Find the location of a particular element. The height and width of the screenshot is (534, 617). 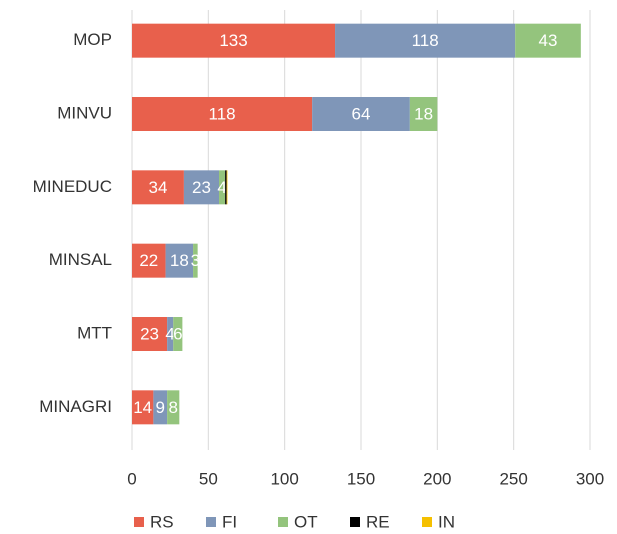

y-tick-label: MTT is located at coordinates (94, 332).